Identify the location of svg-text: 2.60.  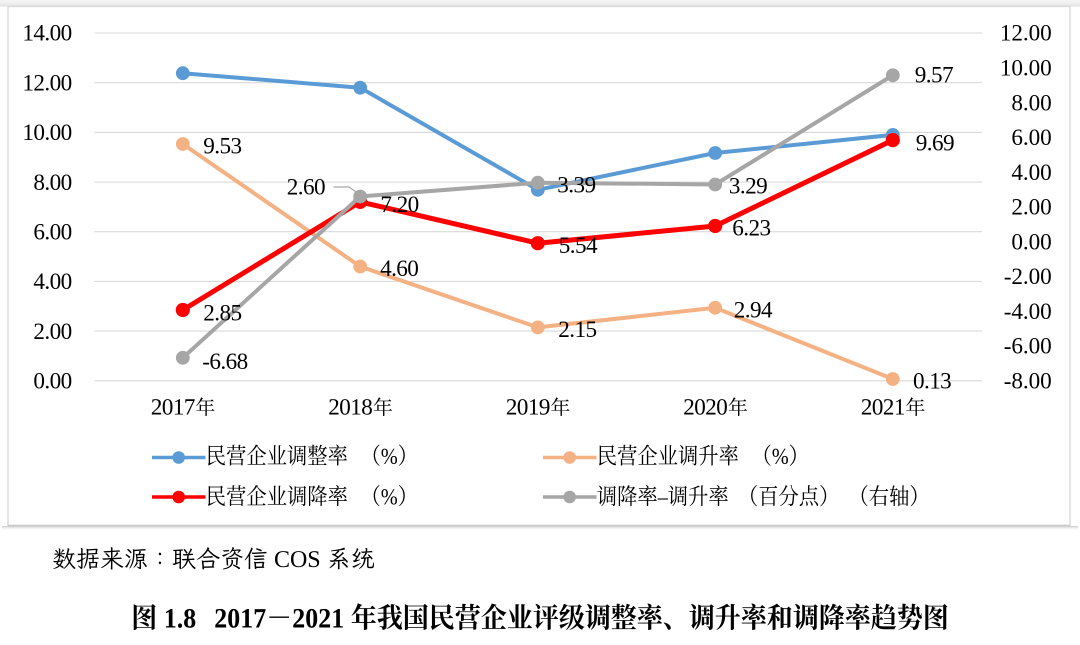
(306, 188).